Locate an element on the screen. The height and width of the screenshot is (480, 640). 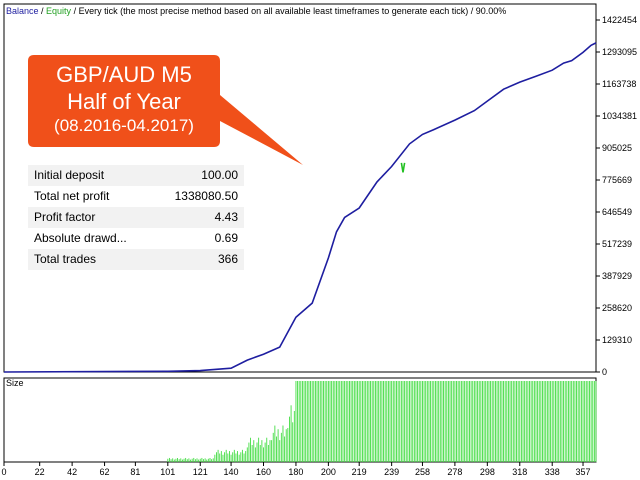
stats-row: Profit factor 4.43 is located at coordinates (136, 217).